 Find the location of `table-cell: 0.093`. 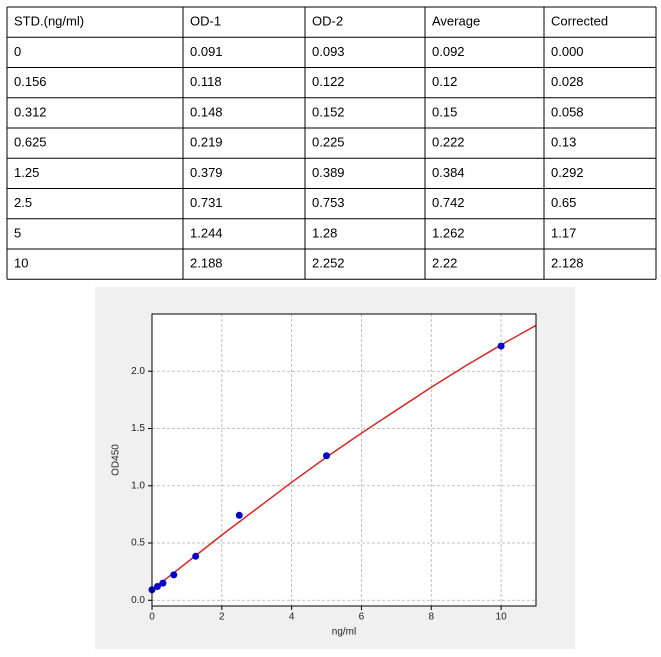

table-cell: 0.093 is located at coordinates (328, 51).